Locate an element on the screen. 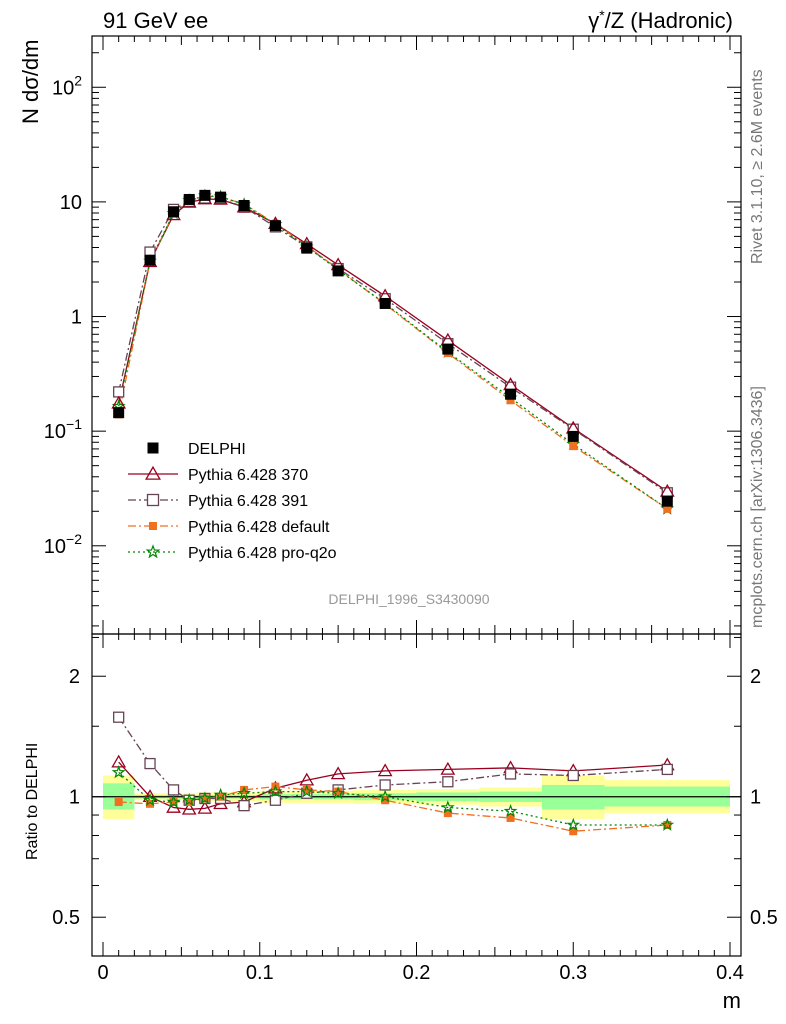  y-main-tick-label-4: 10² is located at coordinates (67, 85).